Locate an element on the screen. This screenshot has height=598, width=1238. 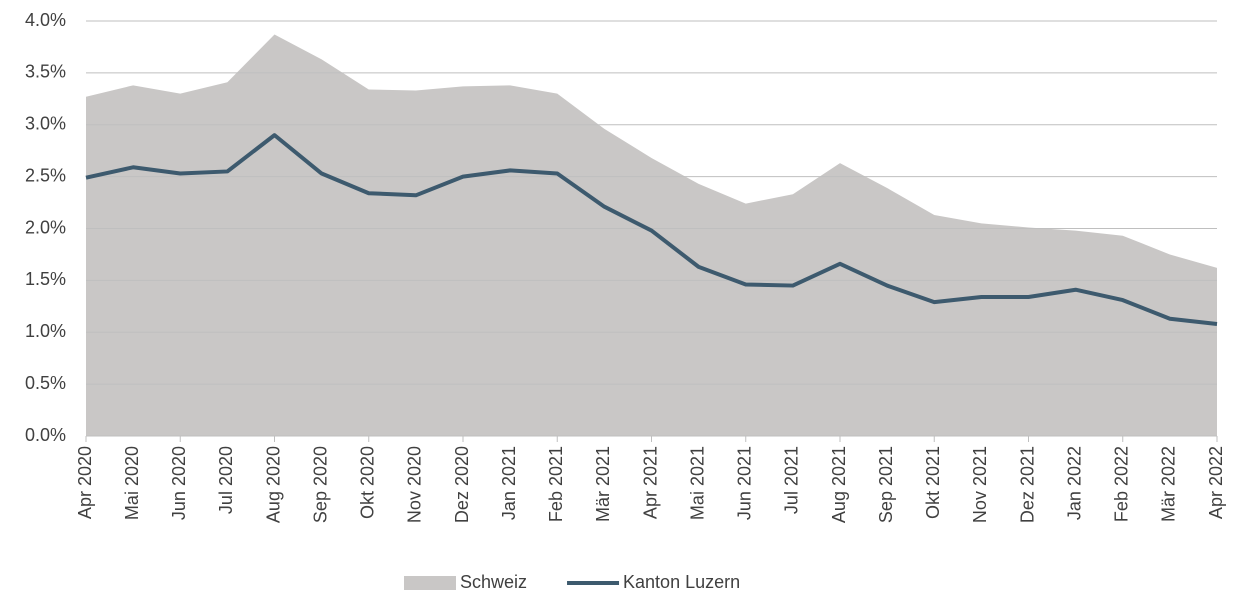
legend-swatch is located at coordinates (430, 583).